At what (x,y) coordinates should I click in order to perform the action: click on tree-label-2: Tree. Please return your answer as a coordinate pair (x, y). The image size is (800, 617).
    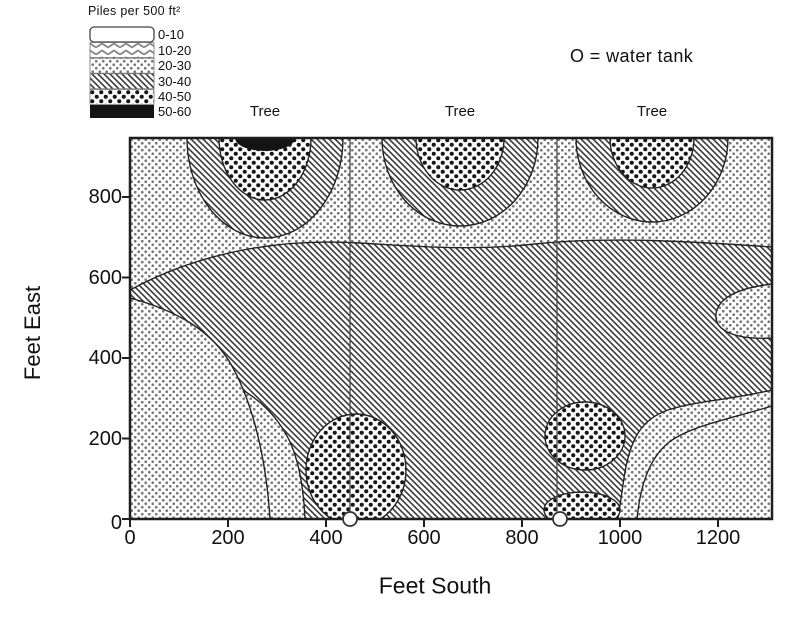
    Looking at the image, I should click on (460, 111).